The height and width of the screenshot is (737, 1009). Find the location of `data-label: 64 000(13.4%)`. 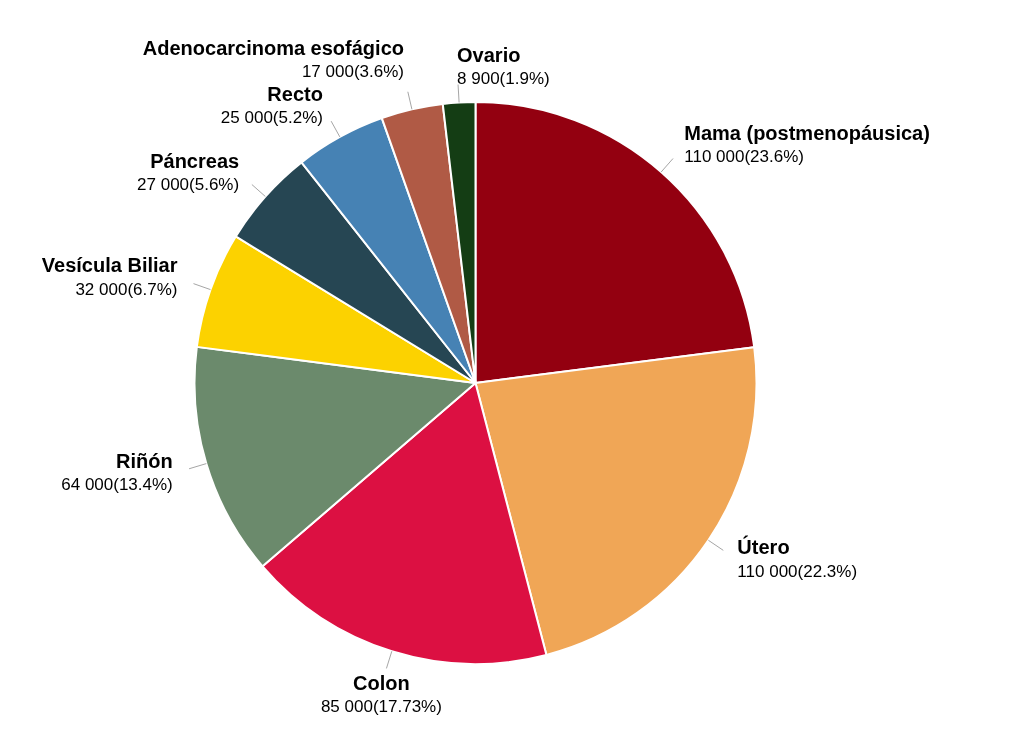

data-label: 64 000(13.4%) is located at coordinates (117, 485).